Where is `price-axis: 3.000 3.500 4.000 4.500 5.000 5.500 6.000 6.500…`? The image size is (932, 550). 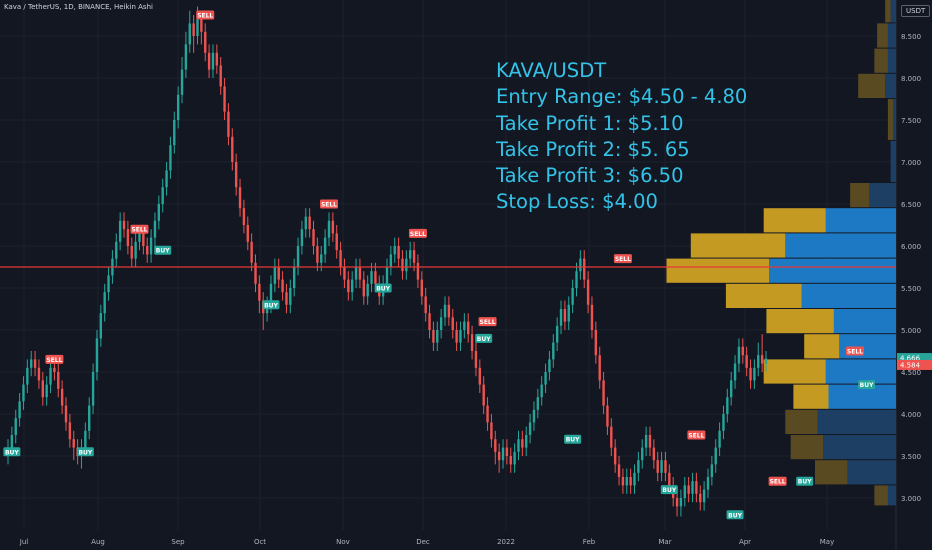 price-axis: 3.000 3.500 4.000 4.500 5.000 5.500 6.000 6.500… is located at coordinates (911, 268).